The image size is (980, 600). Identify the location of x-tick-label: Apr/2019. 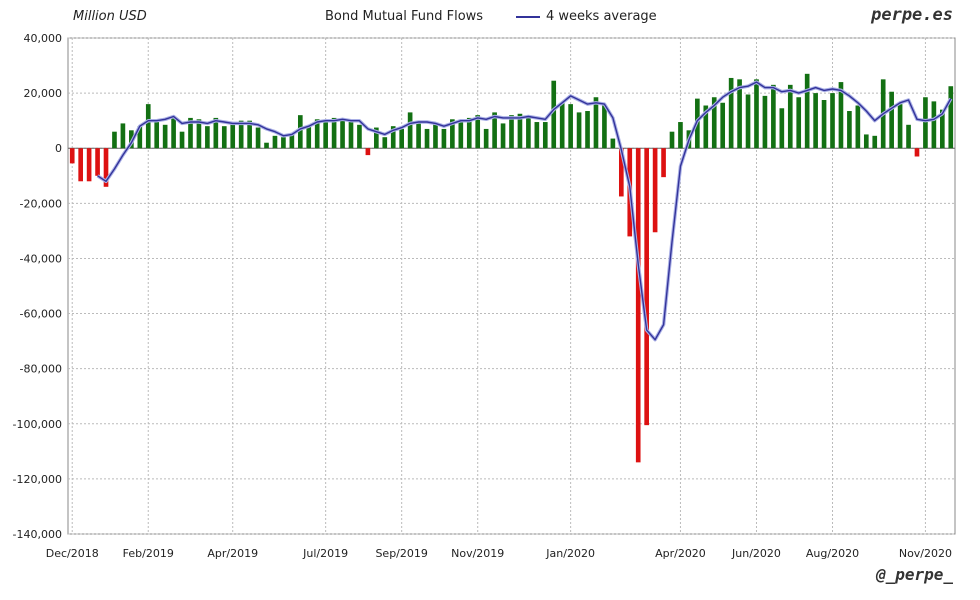
(232, 553).